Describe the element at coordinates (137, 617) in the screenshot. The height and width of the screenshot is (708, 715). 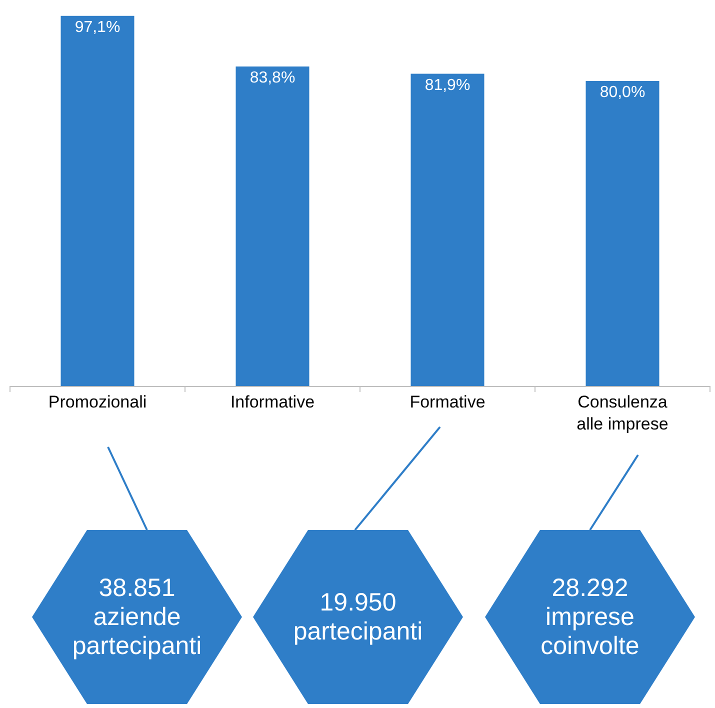
I see `text: 38.851 aziende partecipanti` at that location.